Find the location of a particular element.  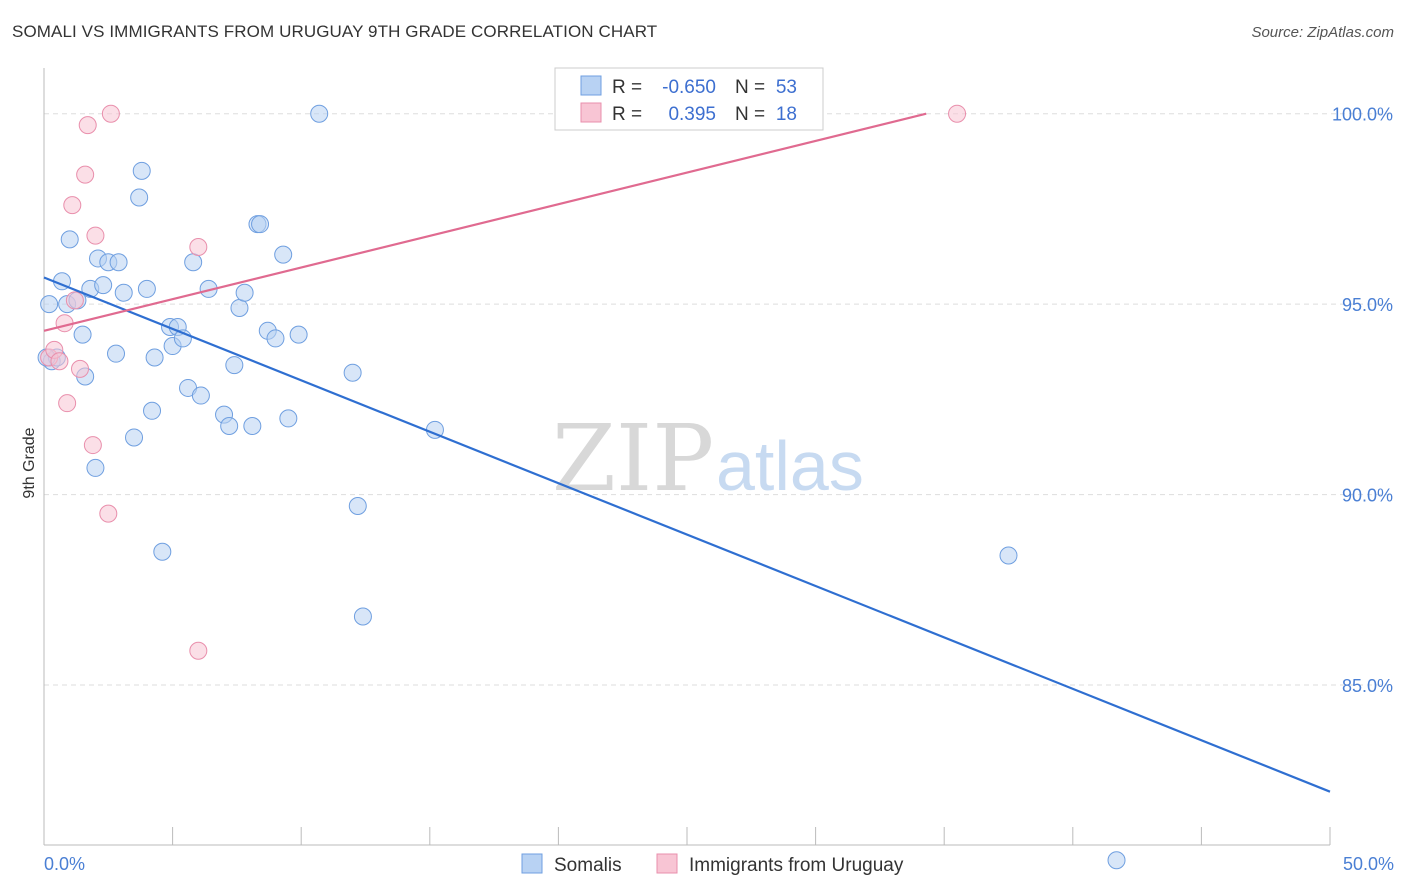

legend-r-label-somalis: R = is located at coordinates (627, 87).